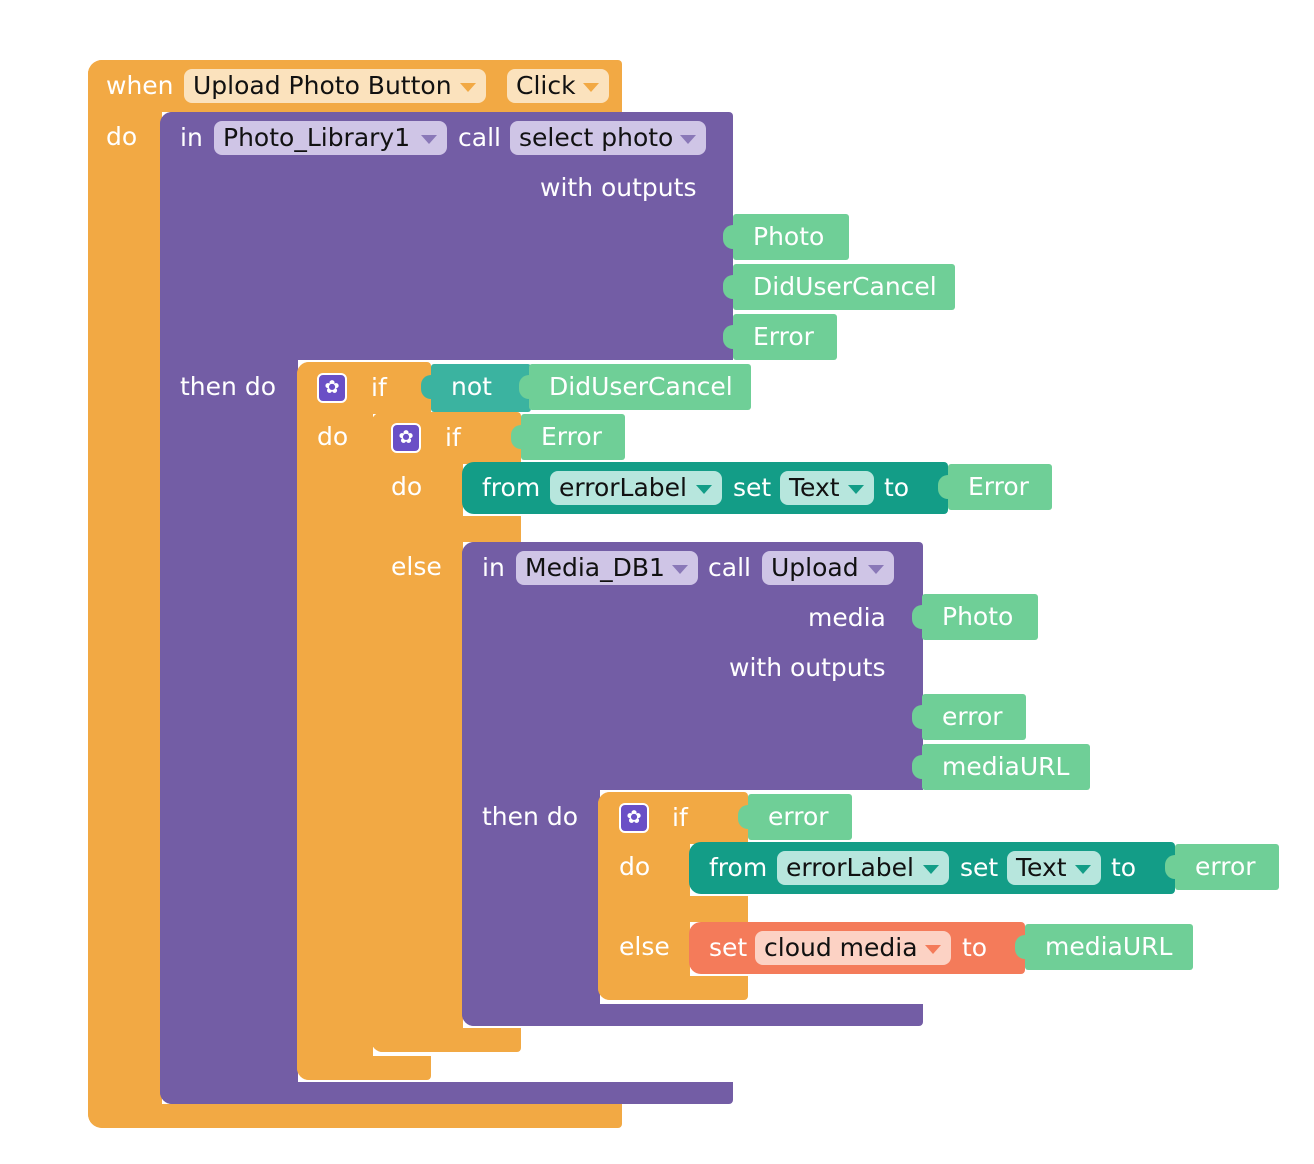 This screenshot has width=1314, height=1164. What do you see at coordinates (317, 137) in the screenshot?
I see `component-name: Photo_Library1` at bounding box center [317, 137].